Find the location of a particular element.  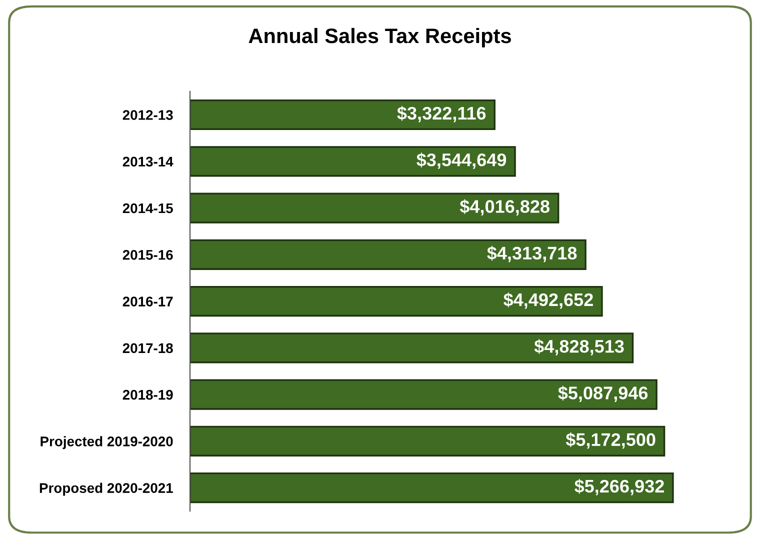

y-tick-label: 2015-16 is located at coordinates (147, 255).